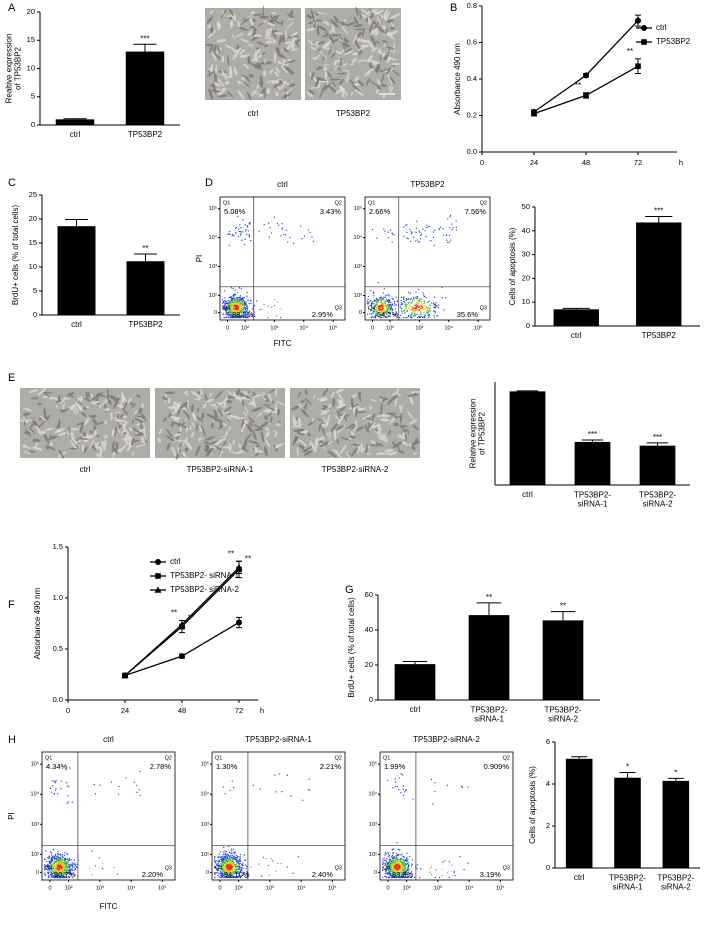 This screenshot has height=925, width=709. Describe the element at coordinates (153, 874) in the screenshot. I see `quadrant-percent: 2.20%` at that location.